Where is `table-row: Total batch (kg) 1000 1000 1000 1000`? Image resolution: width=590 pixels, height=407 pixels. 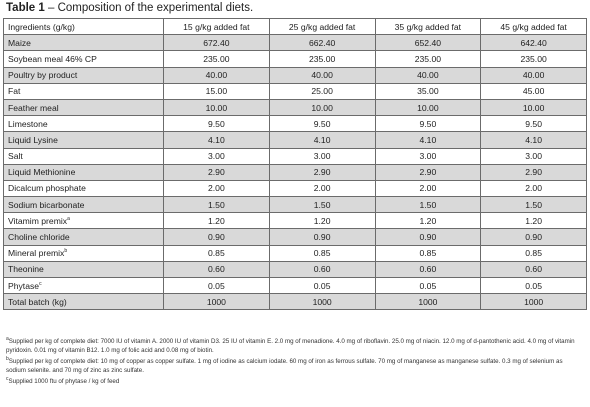 table-row: Total batch (kg) 1000 1000 1000 1000 is located at coordinates (295, 302).